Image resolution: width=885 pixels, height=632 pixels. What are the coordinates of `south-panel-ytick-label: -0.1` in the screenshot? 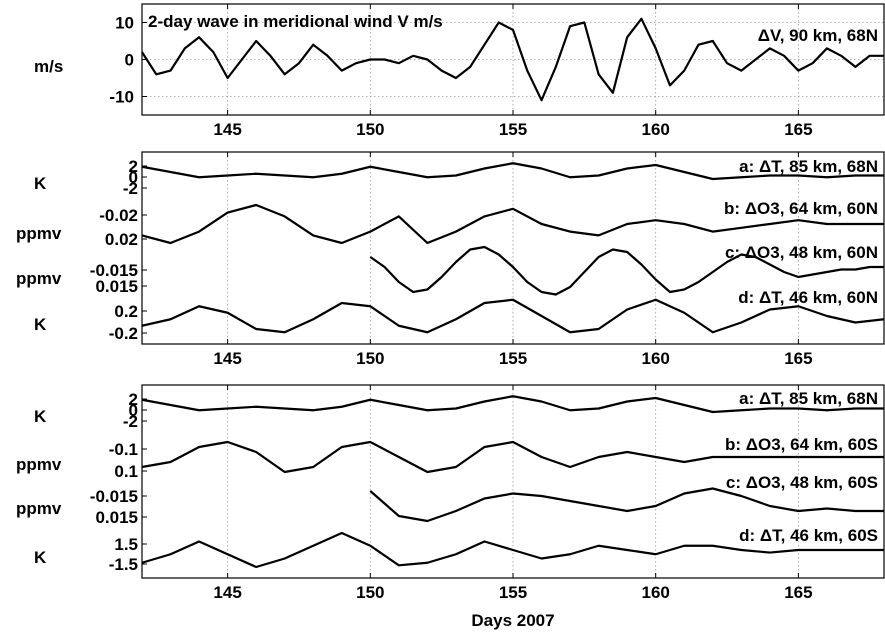 It's located at (123, 449).